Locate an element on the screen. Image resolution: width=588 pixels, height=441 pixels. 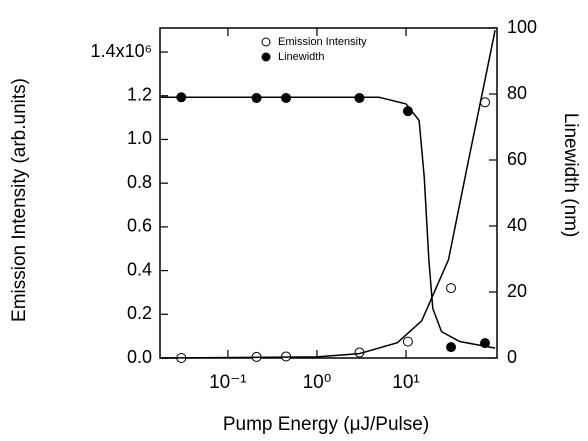
y2-tick-label: 0 is located at coordinates (512, 357).